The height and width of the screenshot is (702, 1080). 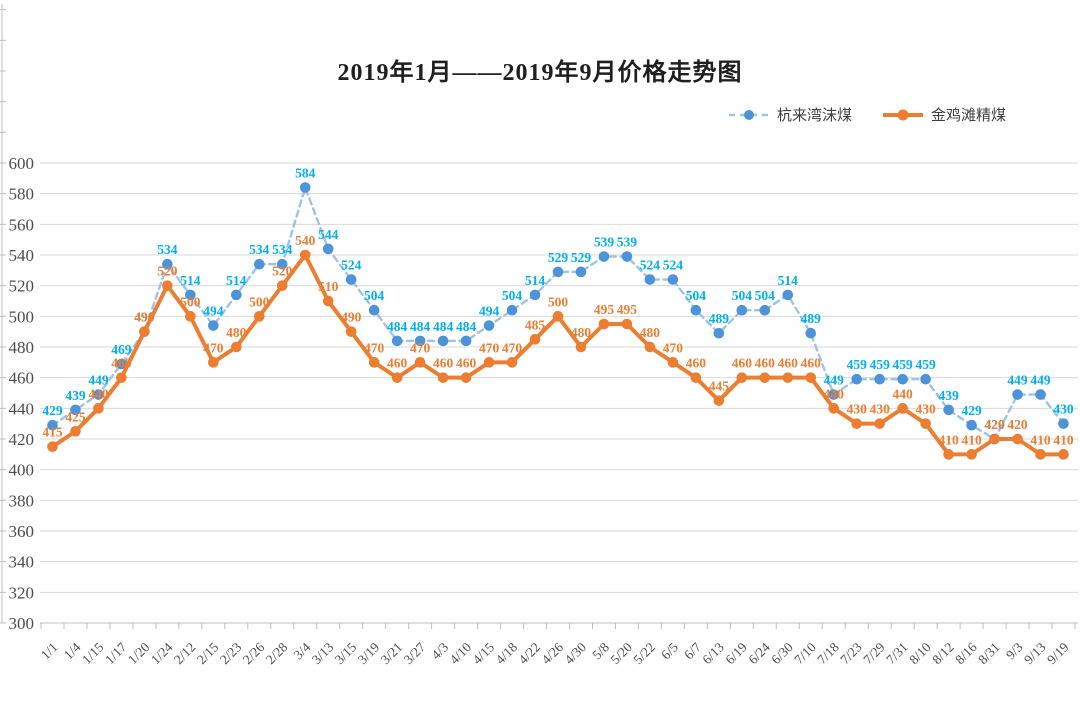 What do you see at coordinates (415, 653) in the screenshot?
I see `svg-text: 3/27` at bounding box center [415, 653].